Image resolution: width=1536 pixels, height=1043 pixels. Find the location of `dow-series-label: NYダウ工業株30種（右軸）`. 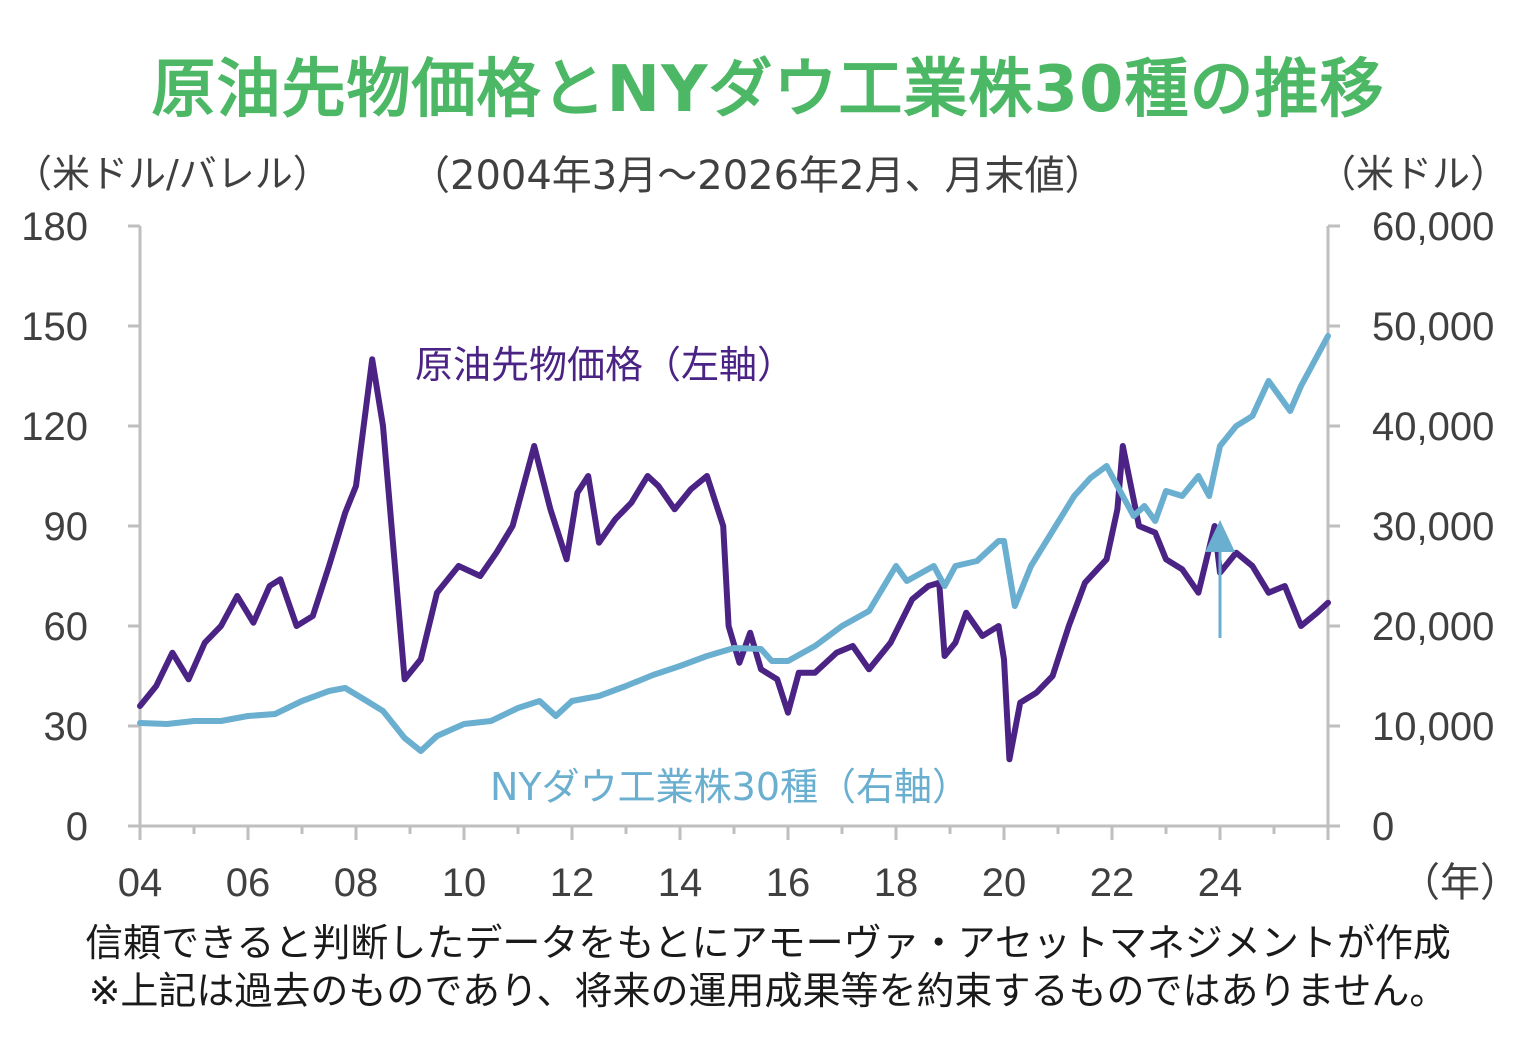

dow-series-label: NYダウ工業株30種（右軸） is located at coordinates (730, 787).